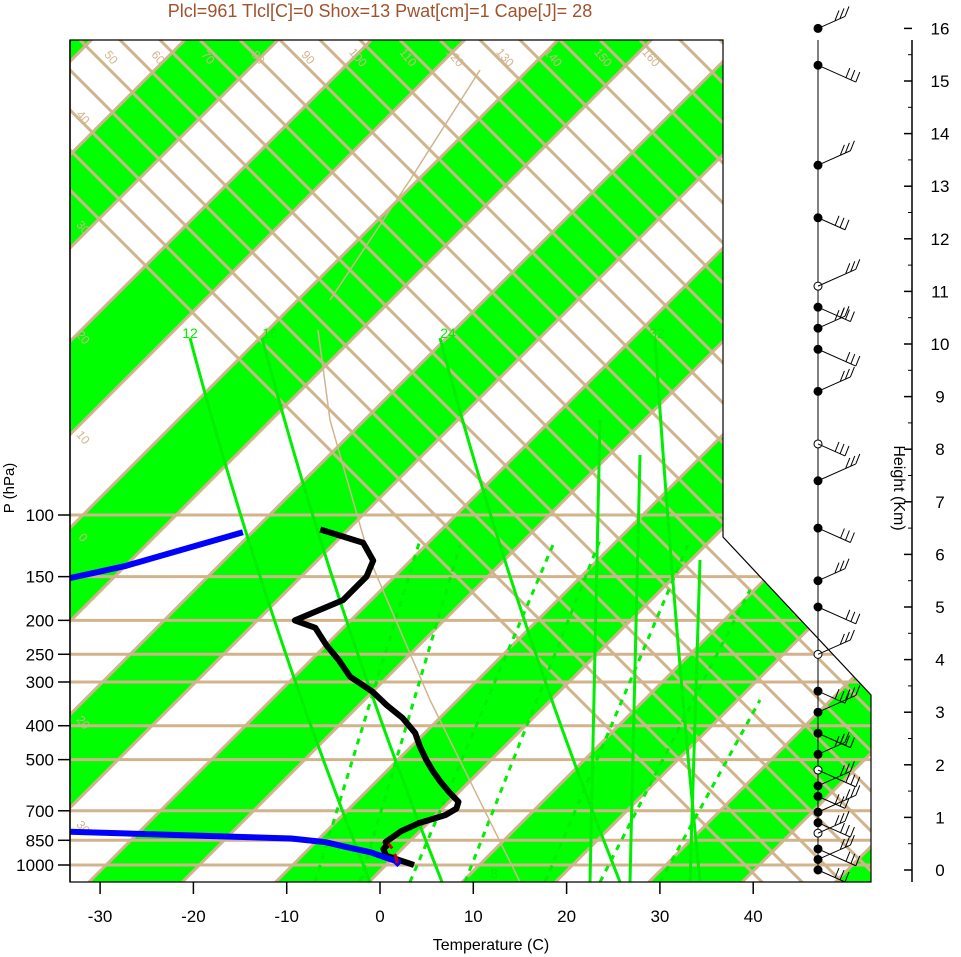 The height and width of the screenshot is (957, 961). I want to click on height-tick-label: 13, so click(940, 186).